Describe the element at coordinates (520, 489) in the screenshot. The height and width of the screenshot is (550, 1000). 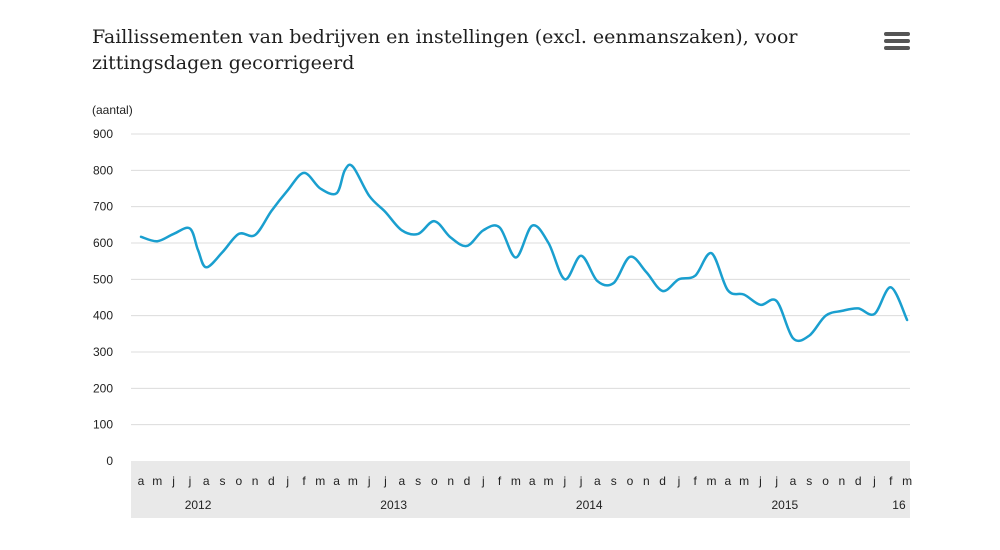
I see `x-axis-band` at that location.